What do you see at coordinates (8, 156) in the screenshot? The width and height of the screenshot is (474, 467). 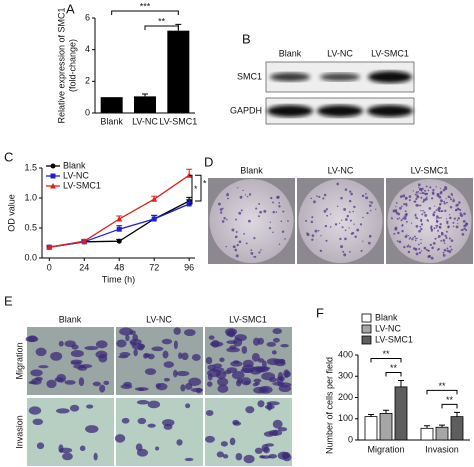 I see `panel-label: C` at bounding box center [8, 156].